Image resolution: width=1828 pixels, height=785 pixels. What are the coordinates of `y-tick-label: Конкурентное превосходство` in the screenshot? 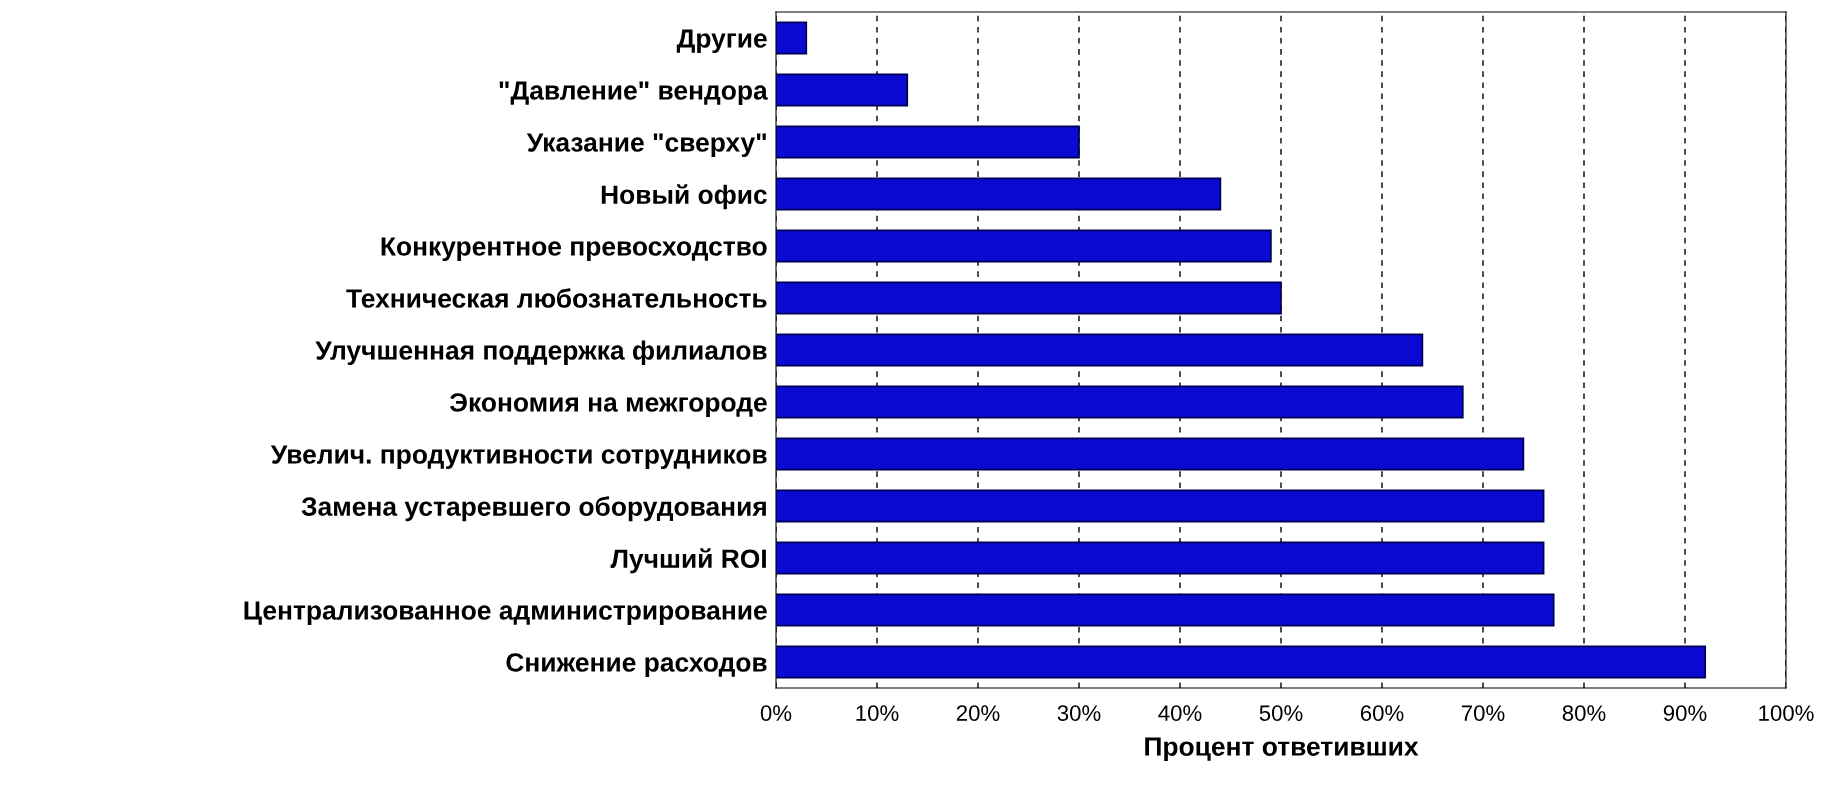 It's located at (574, 249).